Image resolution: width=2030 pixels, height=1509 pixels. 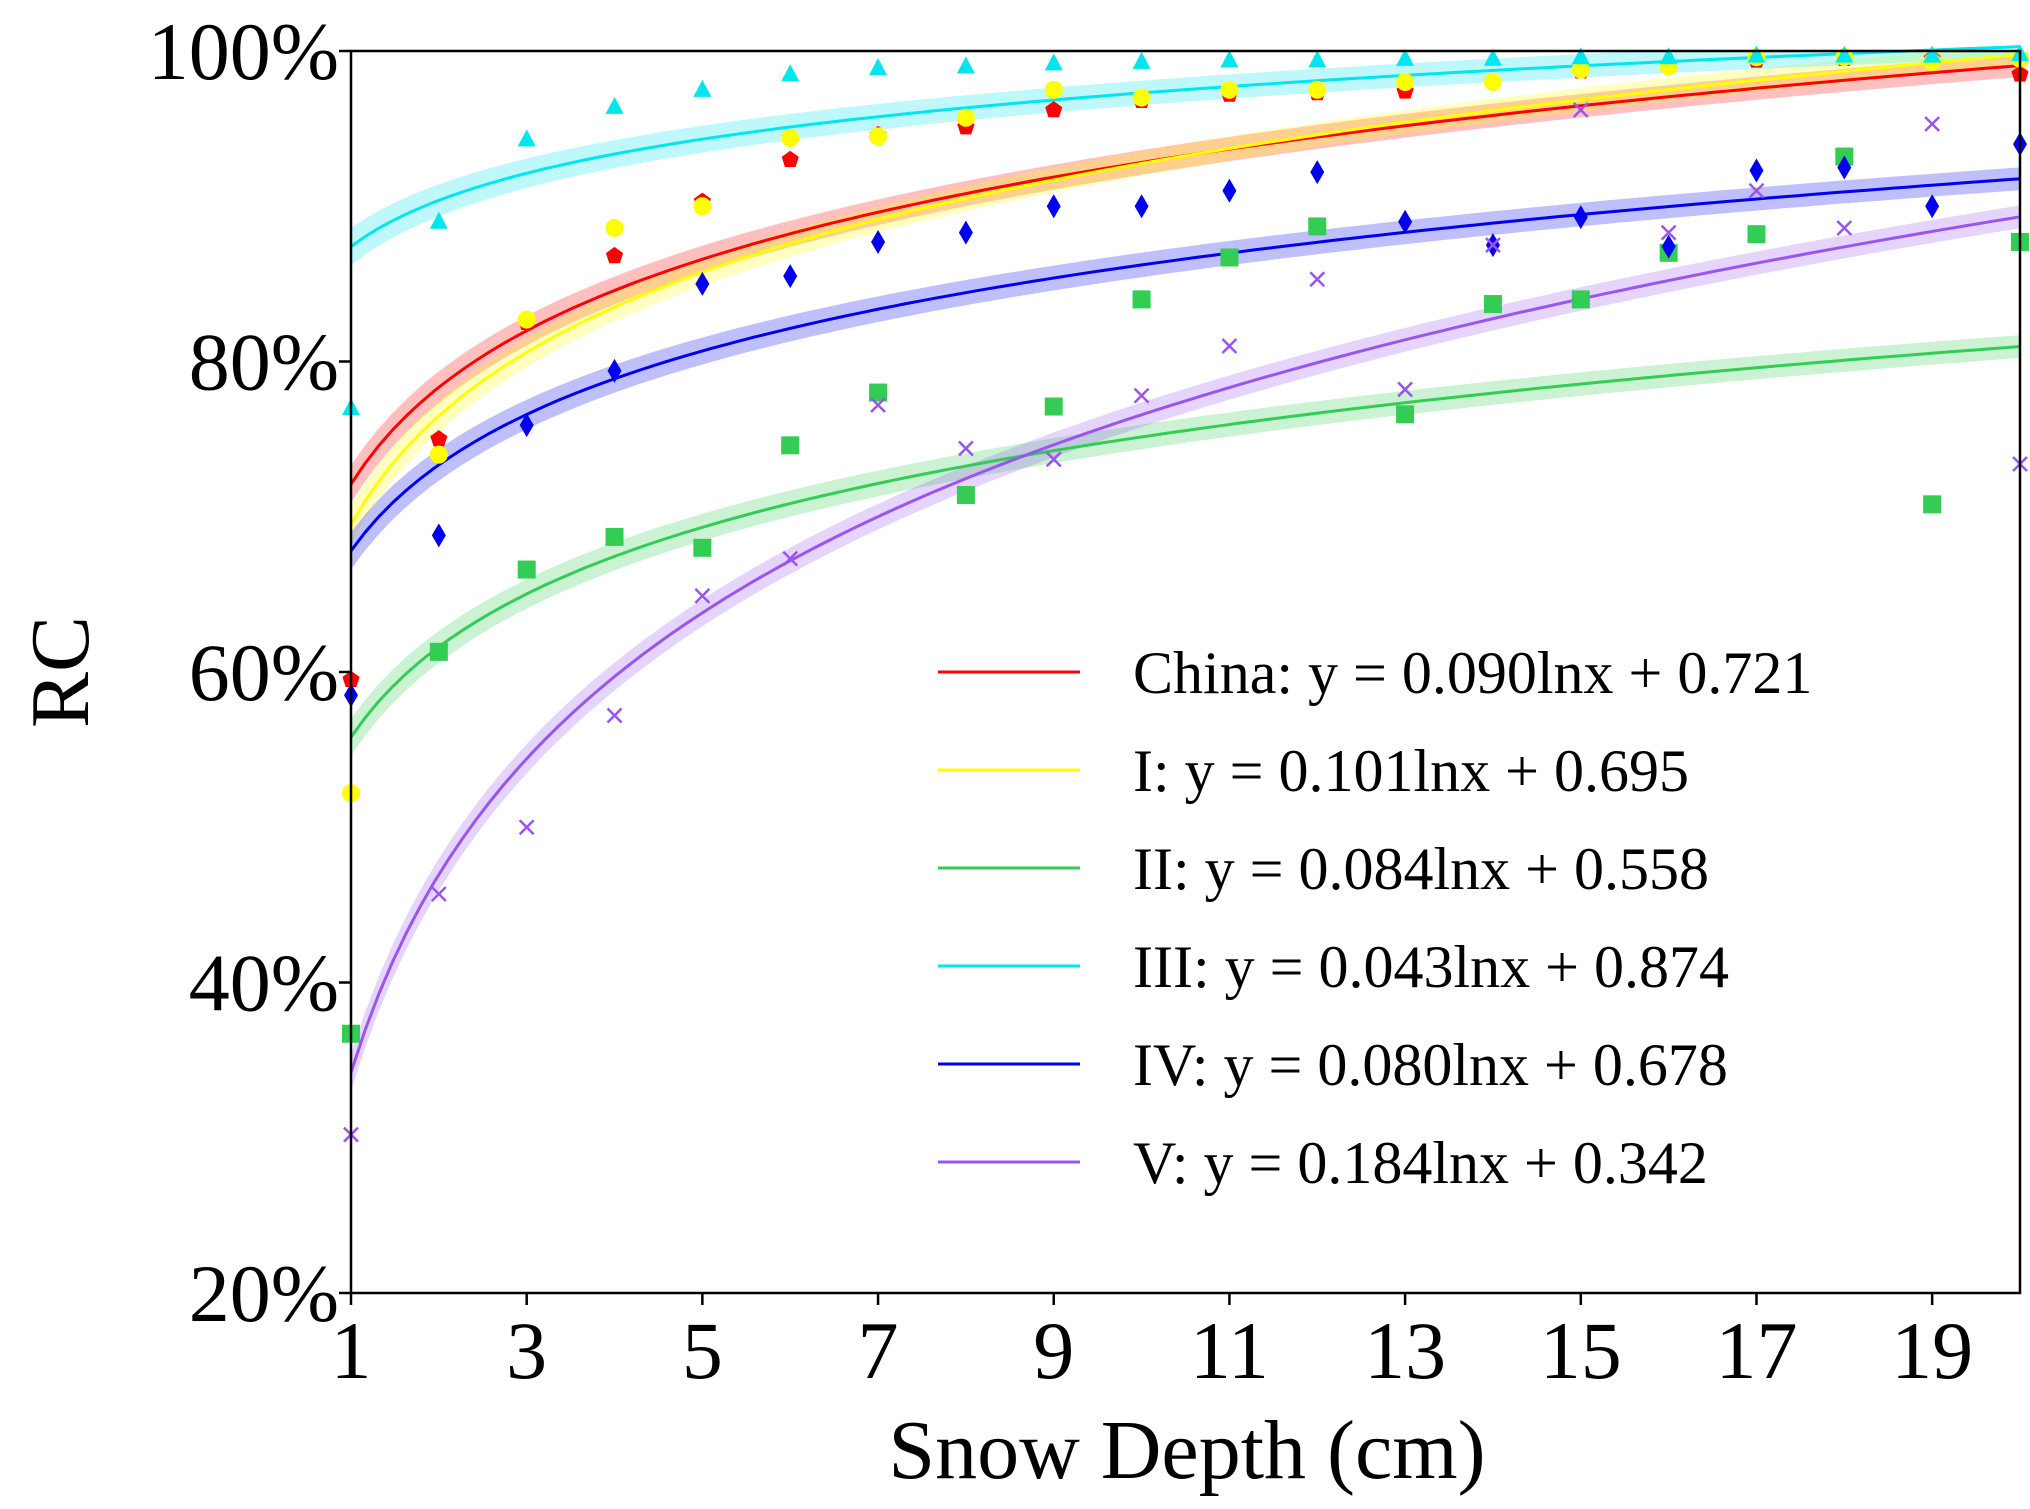 What do you see at coordinates (1152, 1344) in the screenshot?
I see `x-axis: 1 3 5 7 9 11 13 15 17 19` at bounding box center [1152, 1344].